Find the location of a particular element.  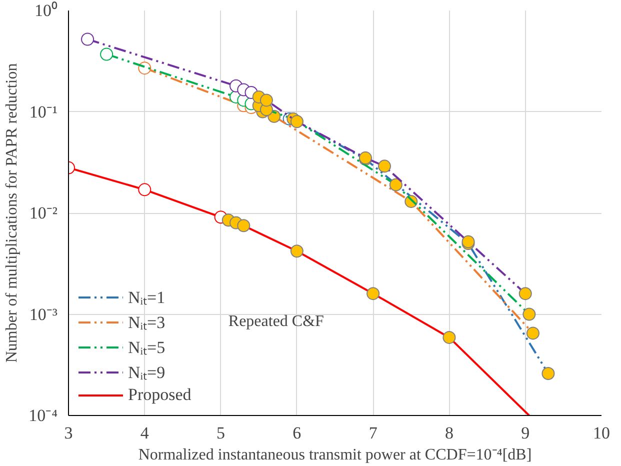

y-tick-label: 10⁻¹ is located at coordinates (43, 112).